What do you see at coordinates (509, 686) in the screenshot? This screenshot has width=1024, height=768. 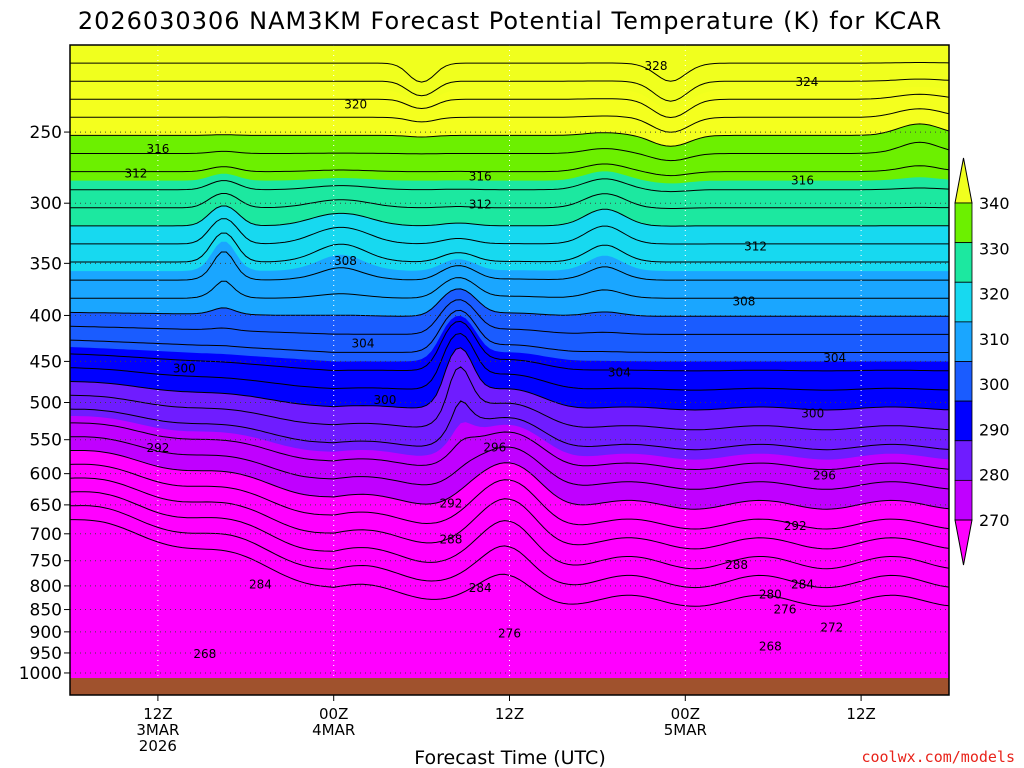 I see `surface-terrain` at bounding box center [509, 686].